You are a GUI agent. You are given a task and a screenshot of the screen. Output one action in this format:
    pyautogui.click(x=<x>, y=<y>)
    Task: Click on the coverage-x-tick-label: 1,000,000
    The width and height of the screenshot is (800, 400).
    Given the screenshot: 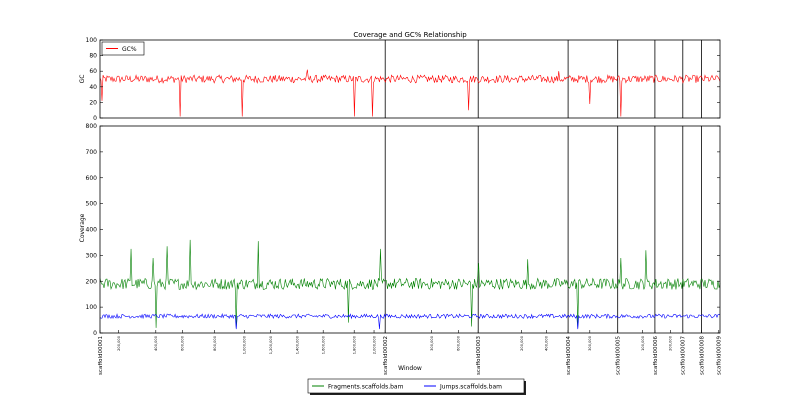 What is the action you would take?
    pyautogui.click(x=245, y=344)
    